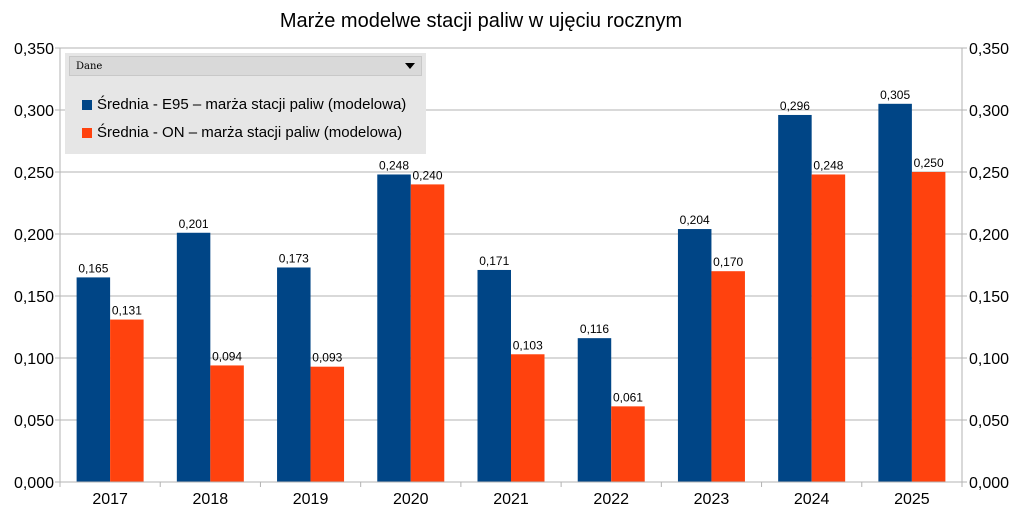 The height and width of the screenshot is (512, 1024). What do you see at coordinates (227, 356) in the screenshot?
I see `data-label: 0,094` at bounding box center [227, 356].